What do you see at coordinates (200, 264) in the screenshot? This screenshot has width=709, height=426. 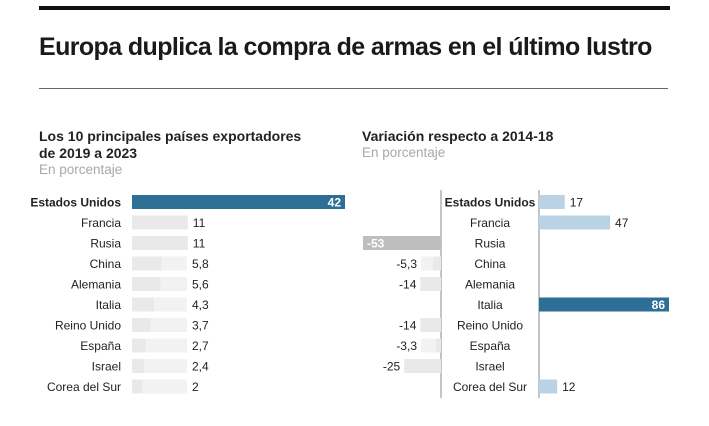 I see `left-value-label-china: 5,8` at bounding box center [200, 264].